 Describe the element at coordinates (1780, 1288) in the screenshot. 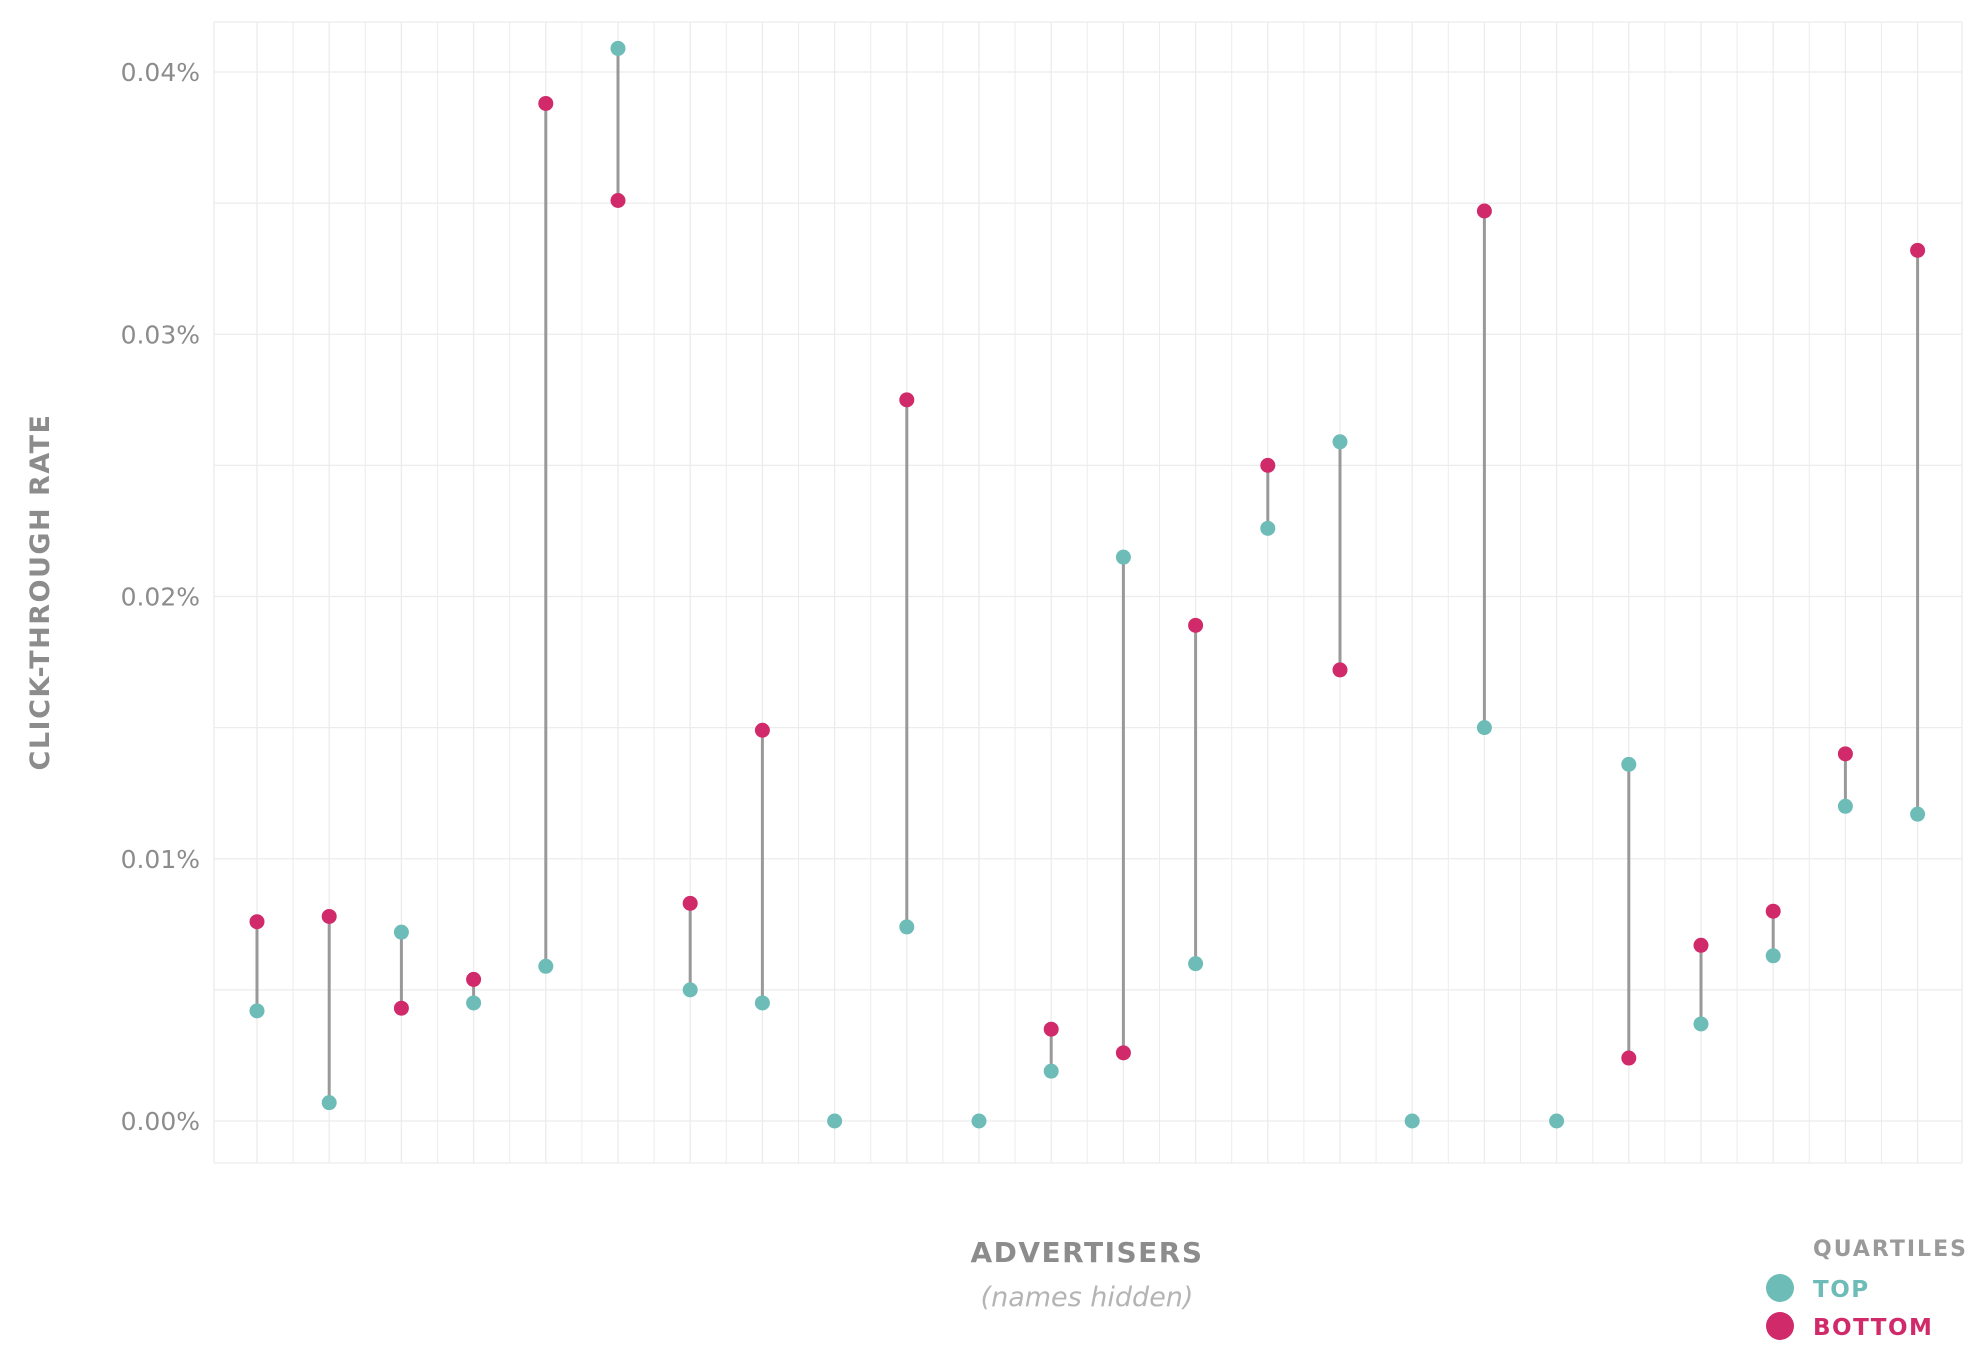

I see `legend-swatch-top` at that location.